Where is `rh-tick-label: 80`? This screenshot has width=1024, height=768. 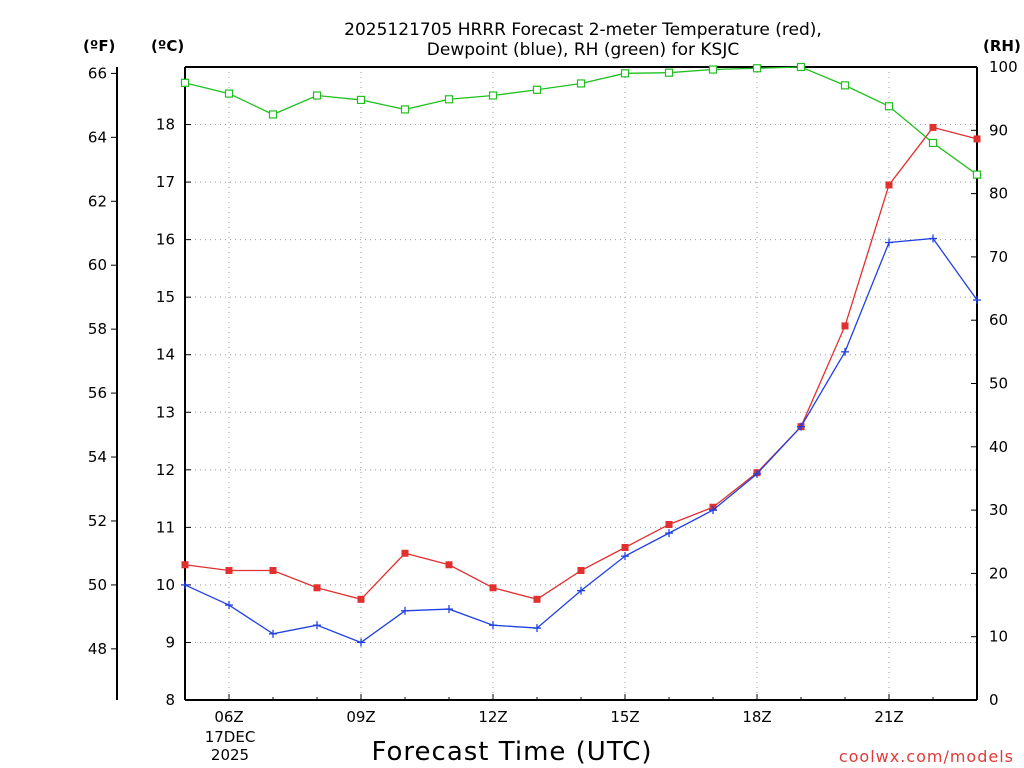
rh-tick-label: 80 is located at coordinates (998, 194).